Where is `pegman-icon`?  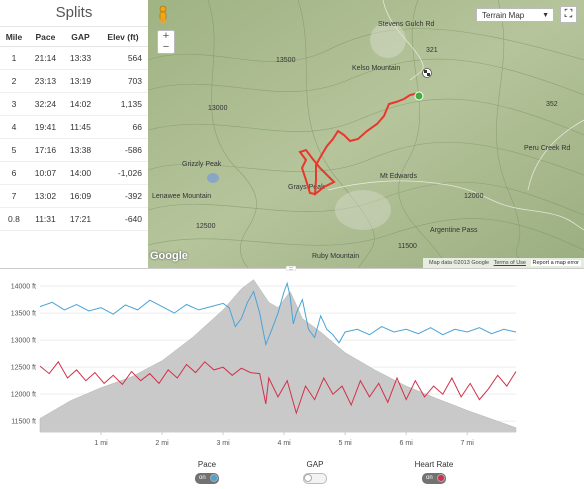
pegman-icon is located at coordinates (163, 15).